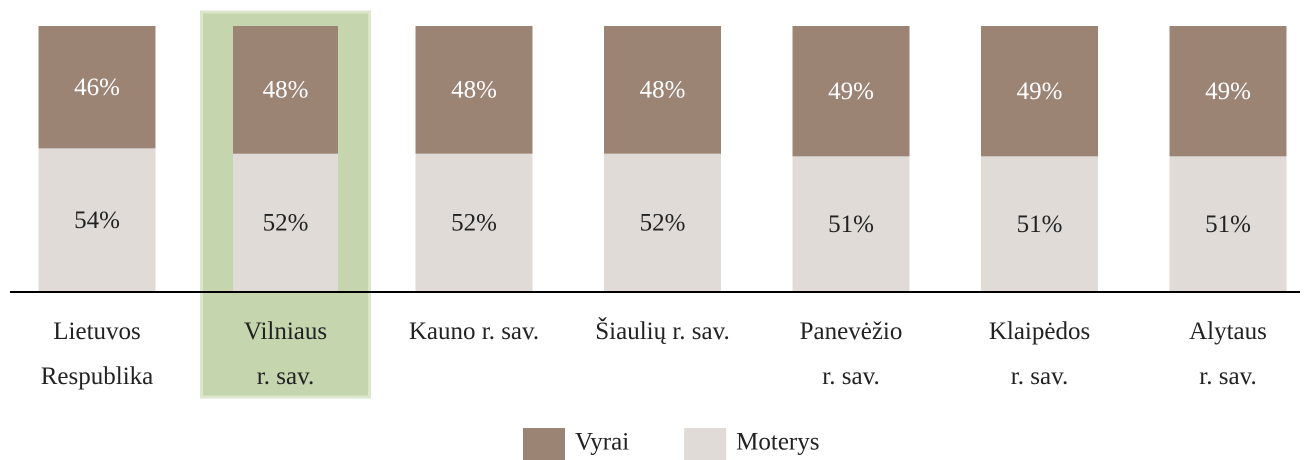 The width and height of the screenshot is (1309, 460). Describe the element at coordinates (777, 442) in the screenshot. I see `legend-label: Moterys` at that location.